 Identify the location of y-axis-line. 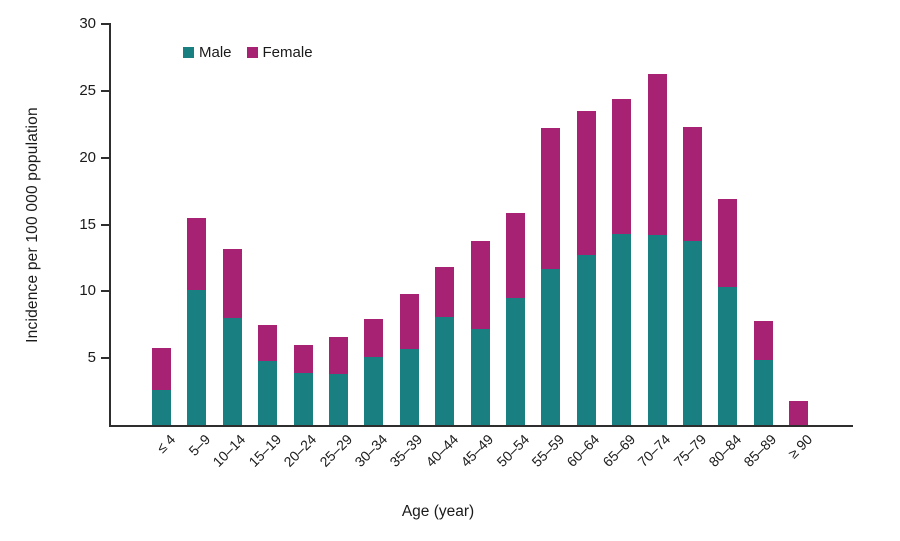
(109, 225).